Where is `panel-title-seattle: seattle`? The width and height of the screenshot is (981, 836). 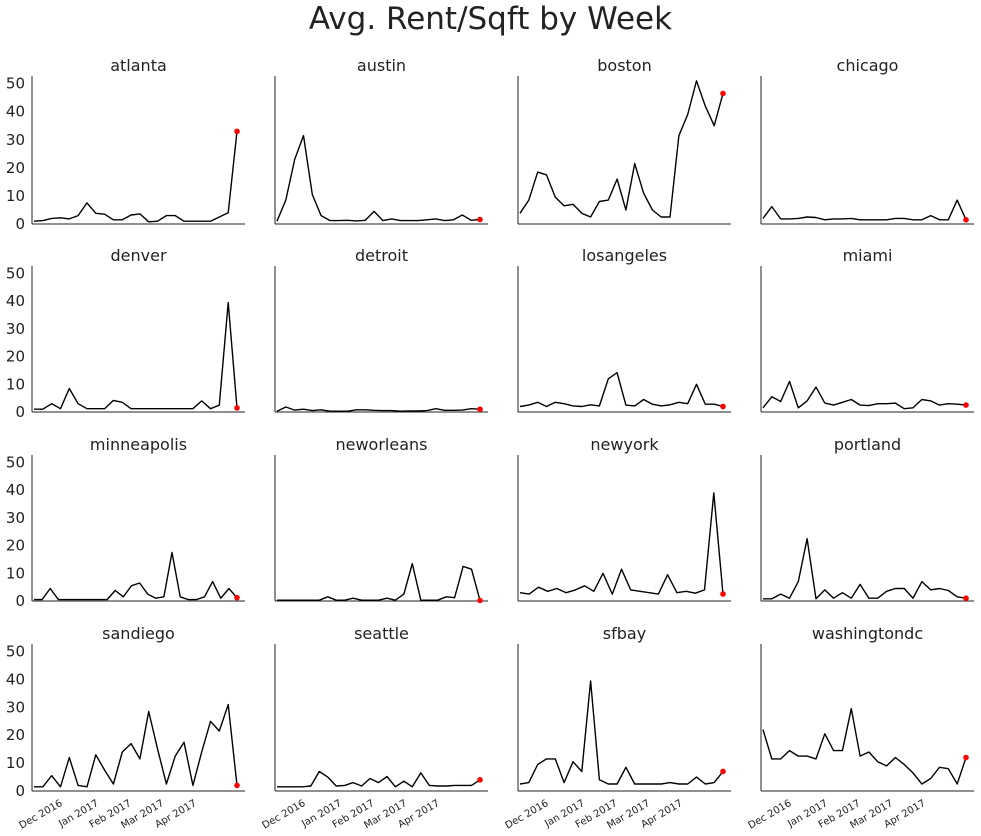
panel-title-seattle: seattle is located at coordinates (381, 633).